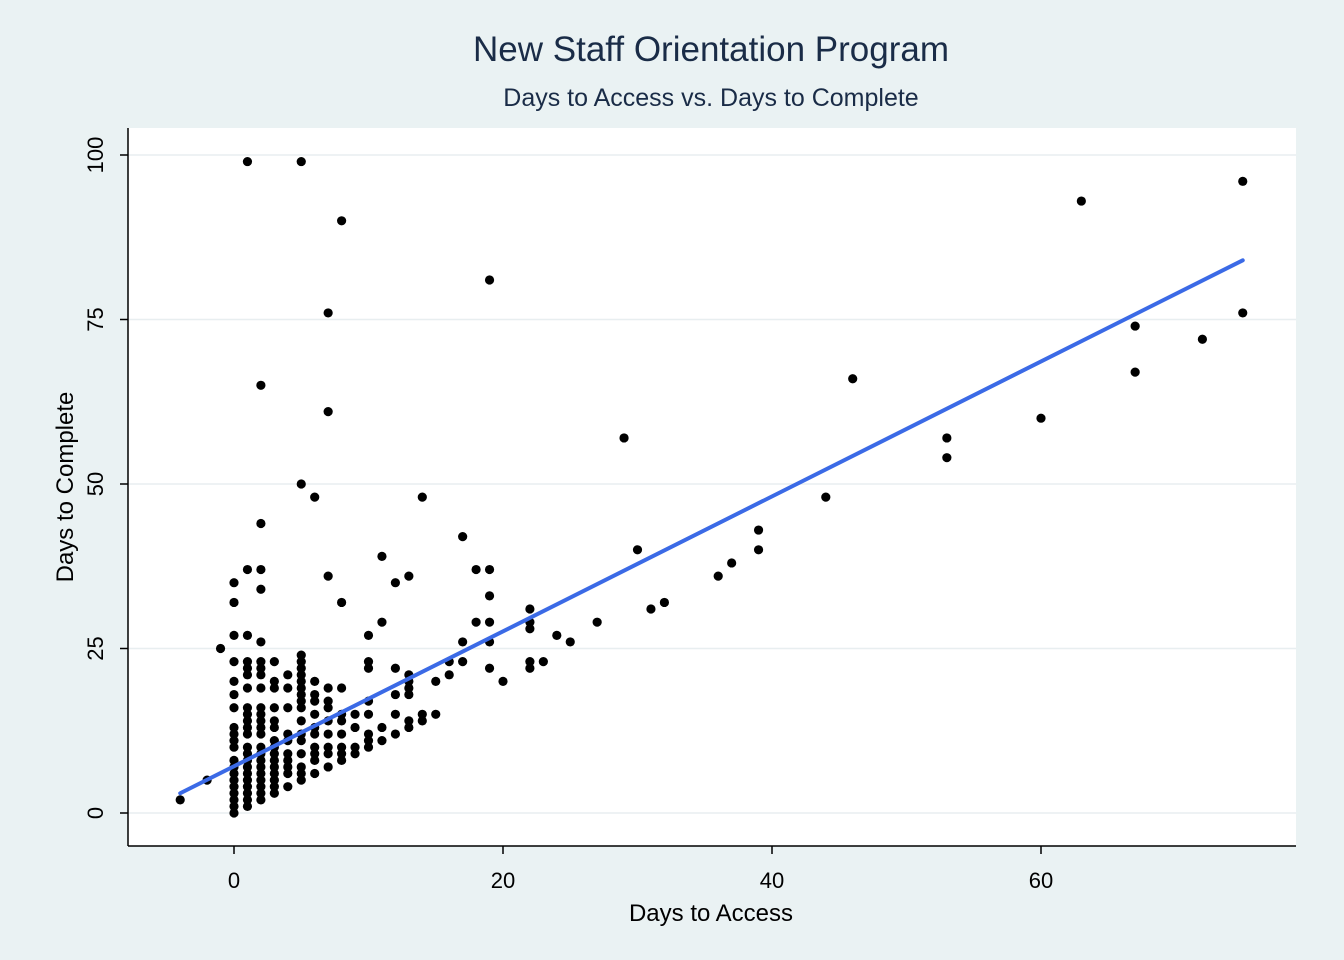 Image resolution: width=1344 pixels, height=960 pixels. Describe the element at coordinates (772, 880) in the screenshot. I see `x-tick-label-2: 40` at that location.